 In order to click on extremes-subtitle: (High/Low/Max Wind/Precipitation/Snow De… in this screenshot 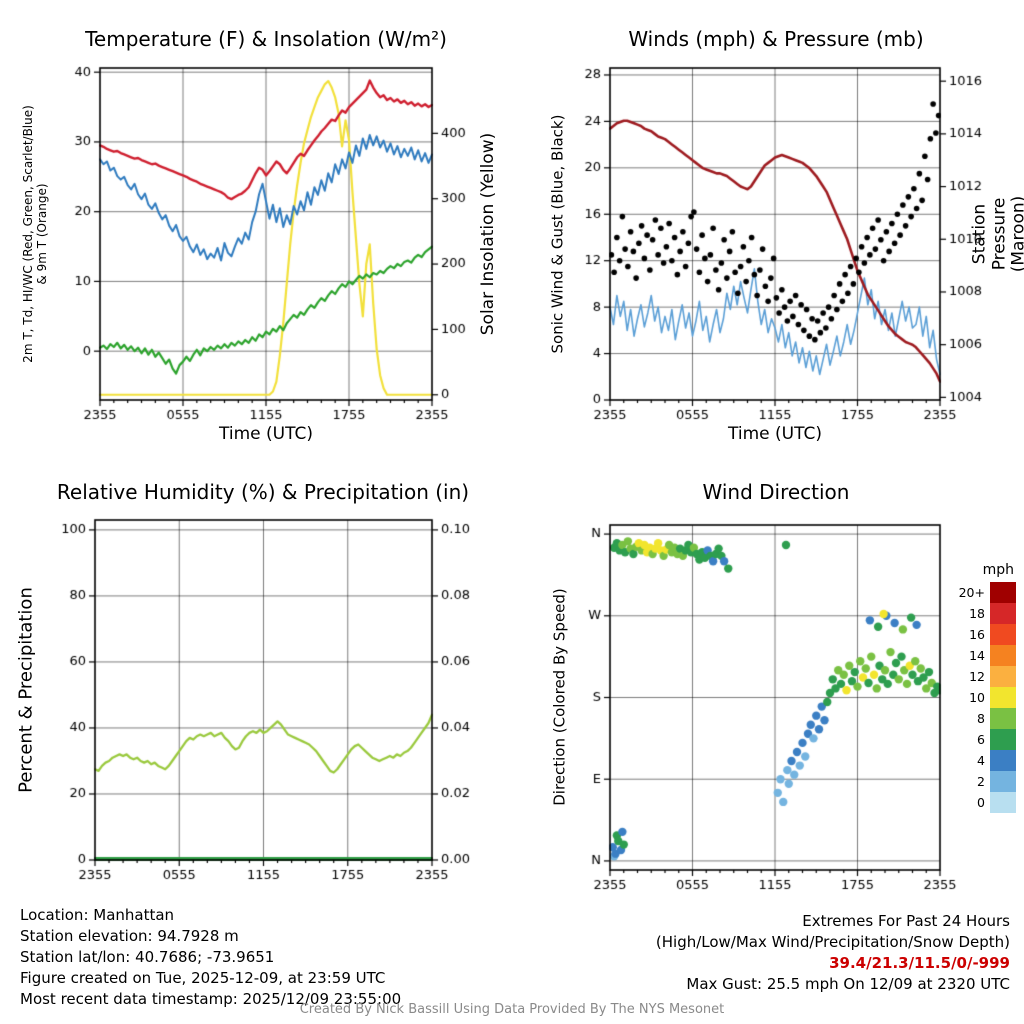, I will do `click(832, 942)`.